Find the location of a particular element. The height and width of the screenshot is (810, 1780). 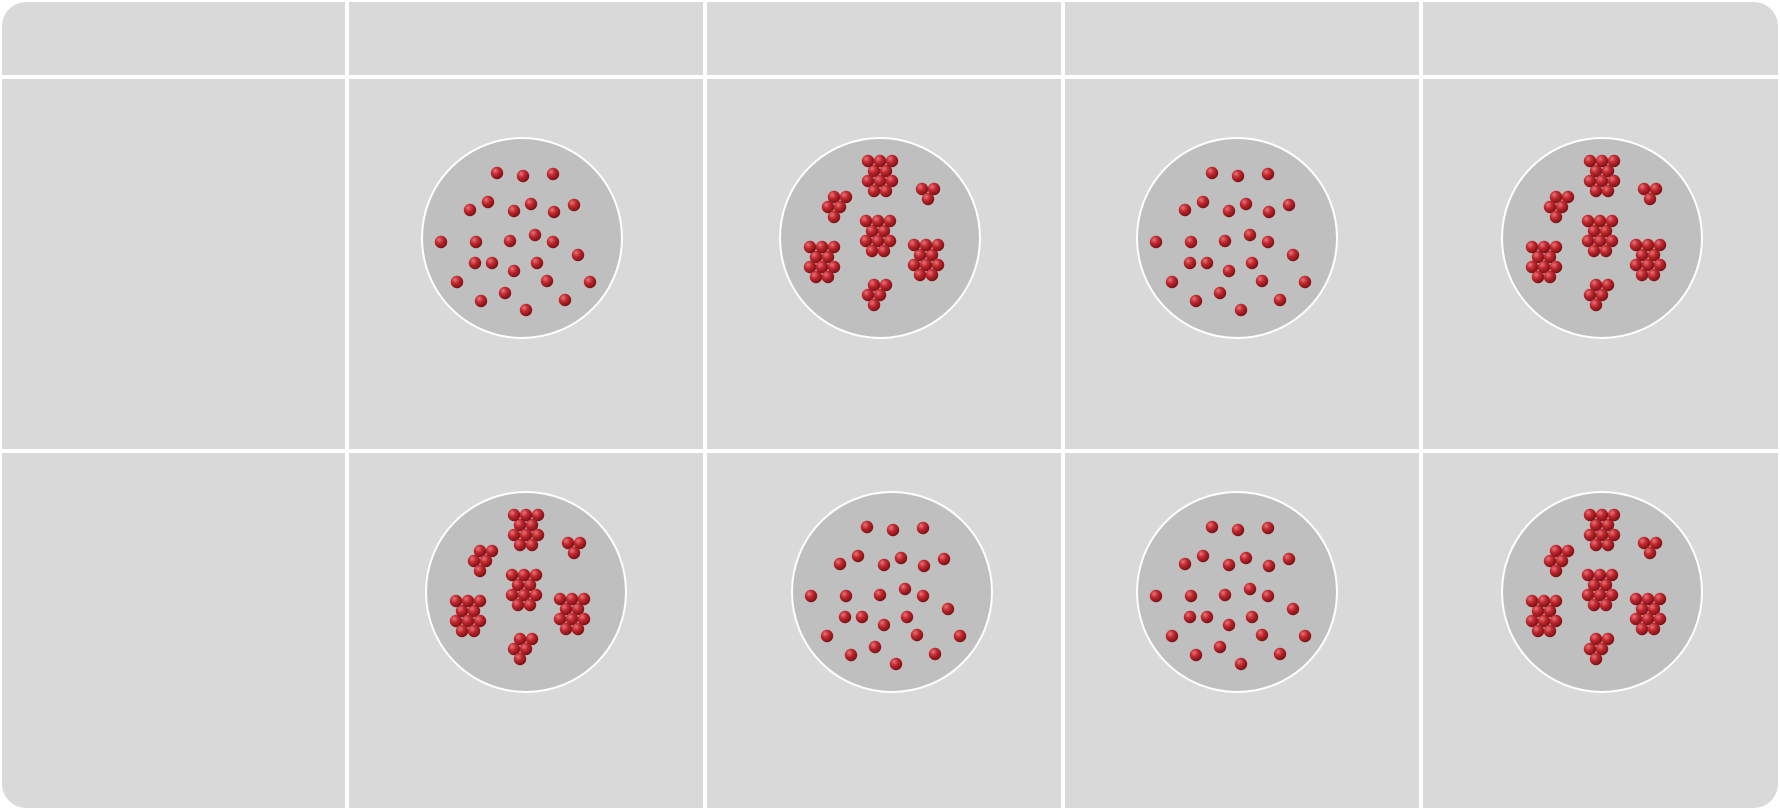

dish-r2-c1 is located at coordinates (526, 592).